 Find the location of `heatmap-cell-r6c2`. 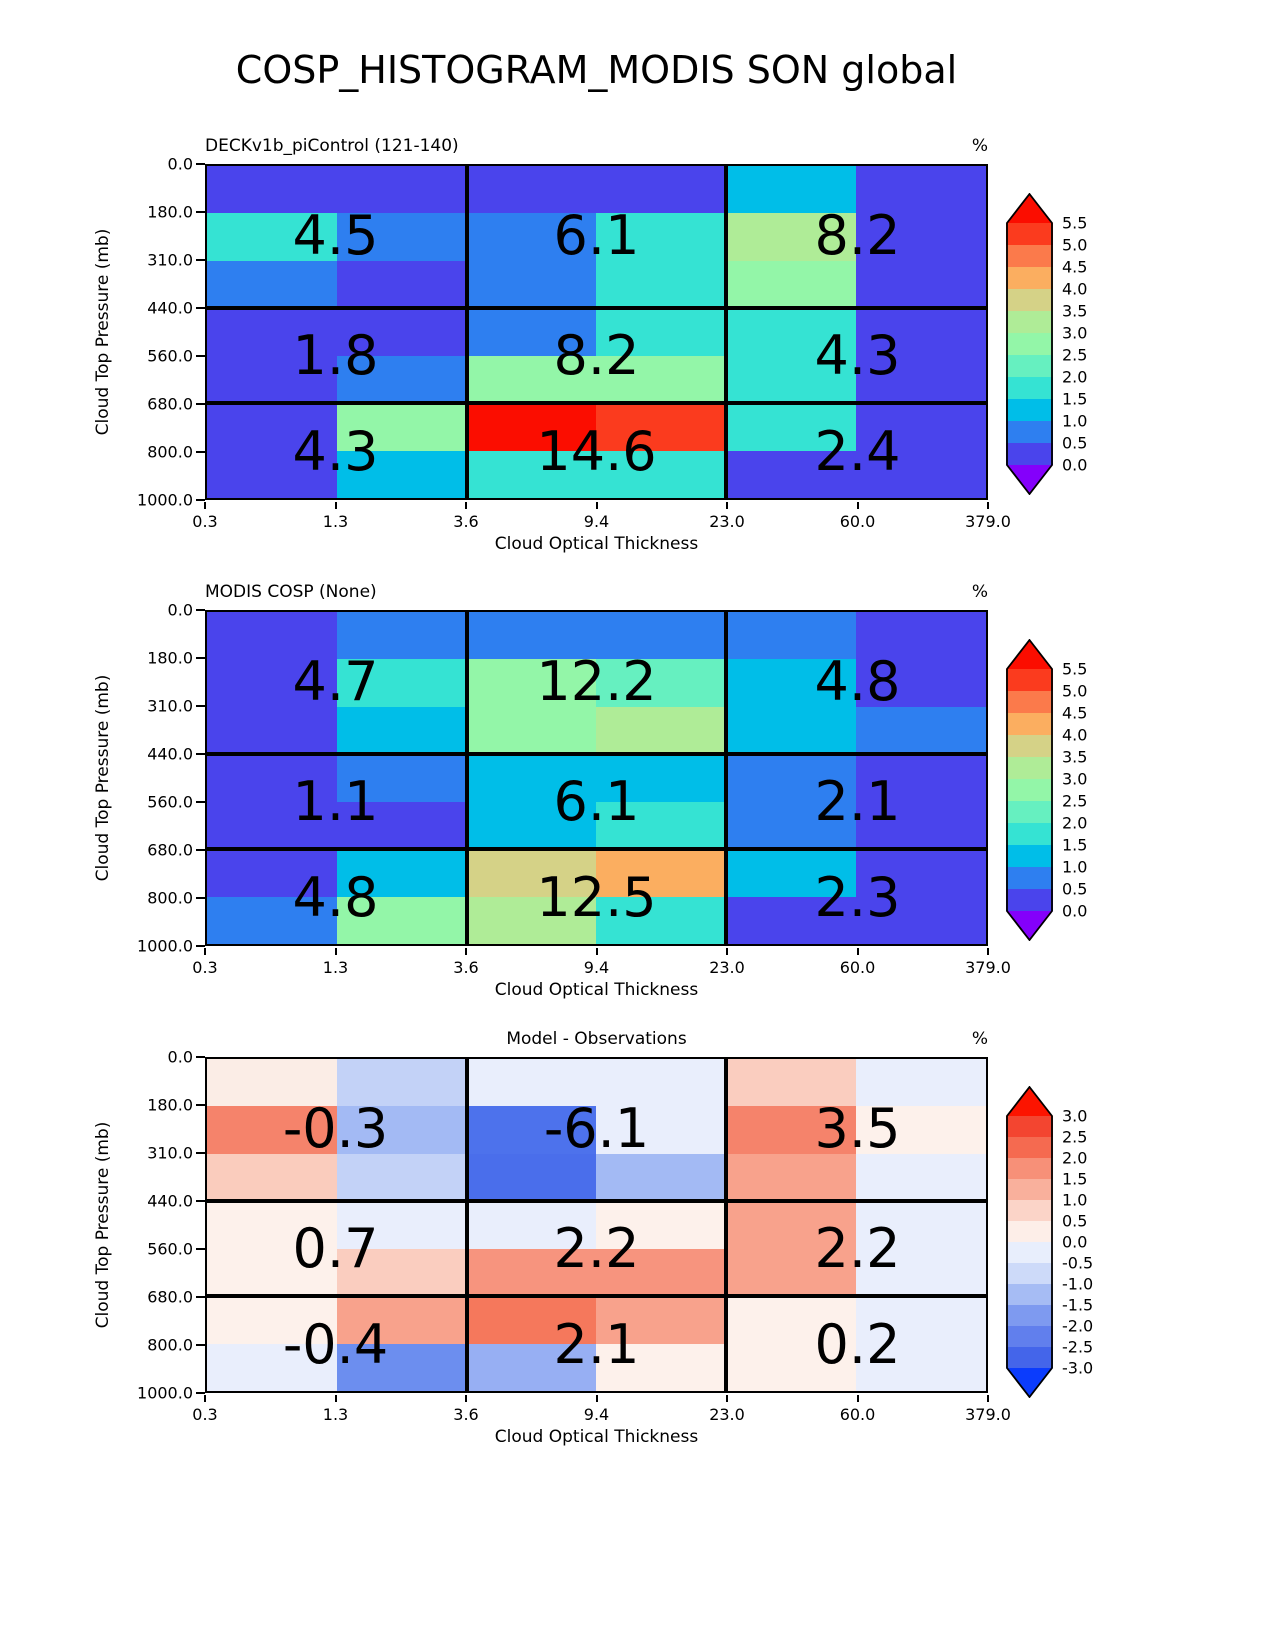

heatmap-cell-r6c2 is located at coordinates (401, 1320).